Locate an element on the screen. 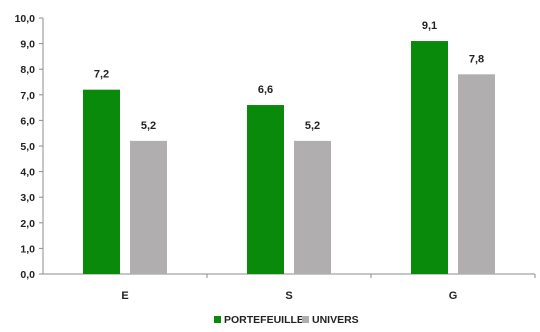 This screenshot has height=332, width=540. y-tick-label: 6,0 is located at coordinates (27, 121).